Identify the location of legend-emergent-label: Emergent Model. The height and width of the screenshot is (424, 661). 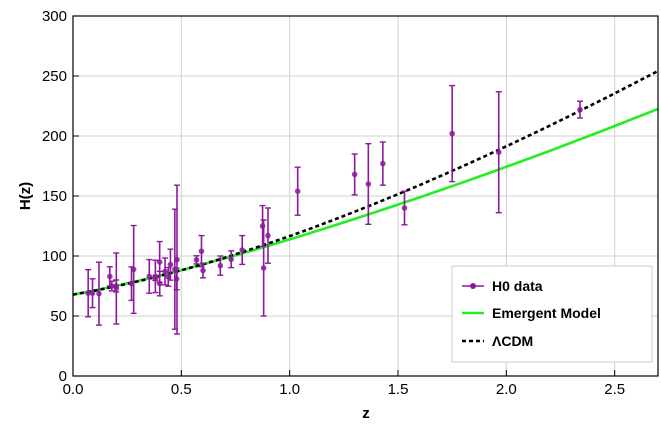
(546, 313).